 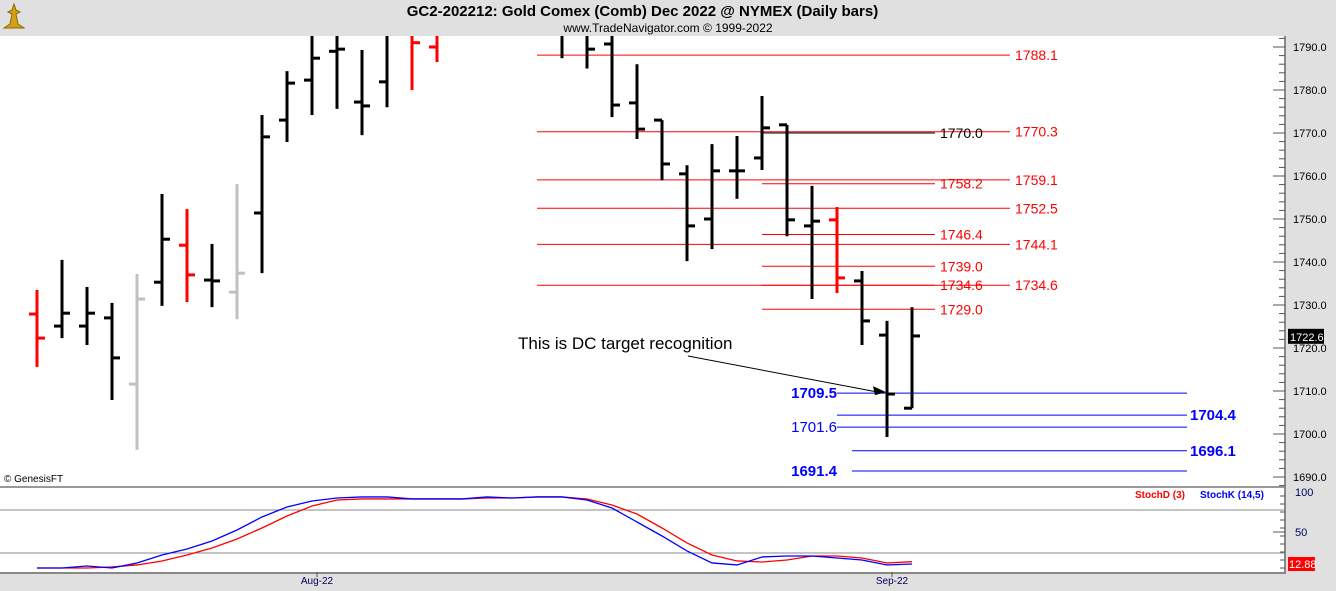 I want to click on y-tick-label: 1700.0, so click(x=1310, y=435).